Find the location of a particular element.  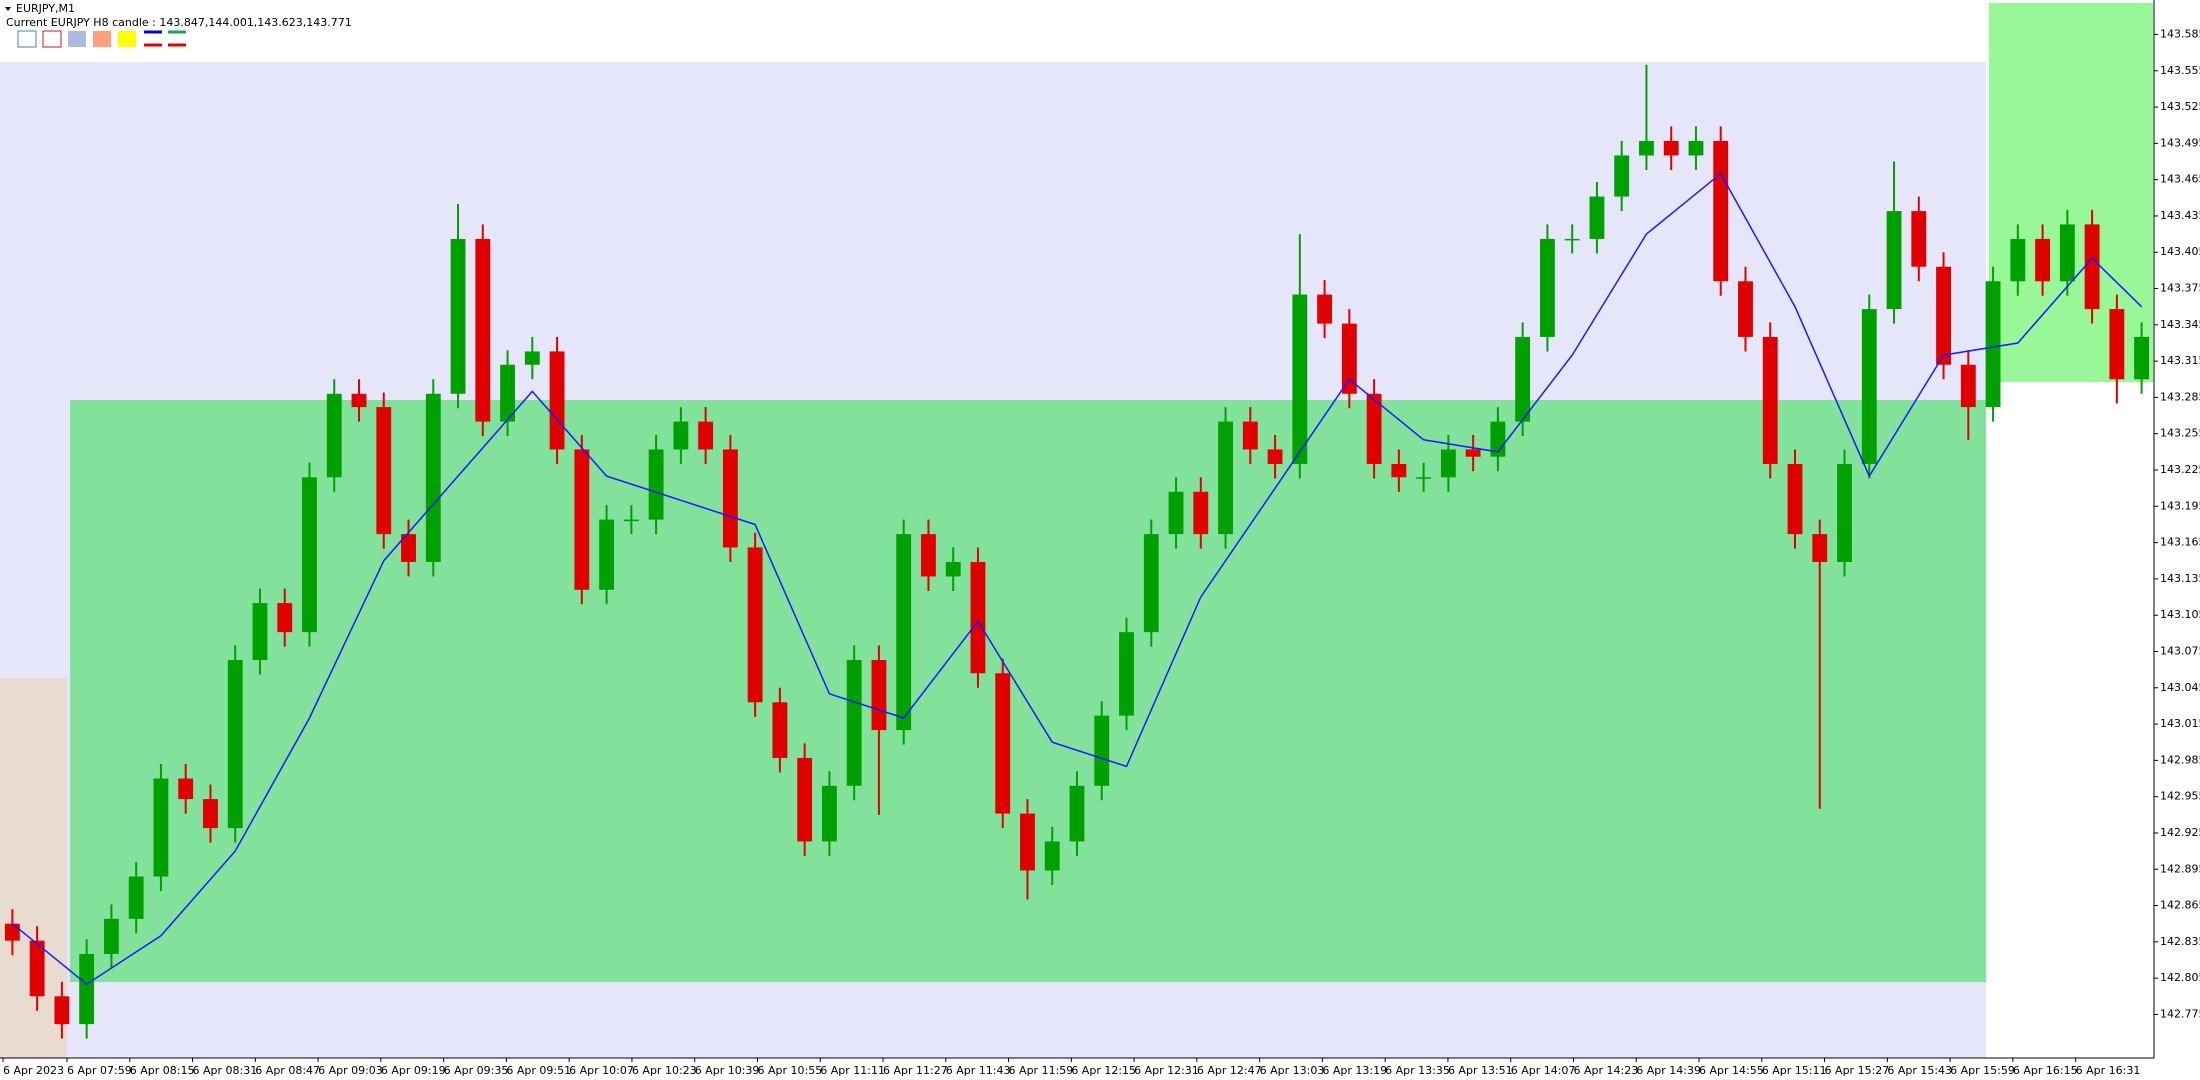

zone-bright-green is located at coordinates (2071, 192).